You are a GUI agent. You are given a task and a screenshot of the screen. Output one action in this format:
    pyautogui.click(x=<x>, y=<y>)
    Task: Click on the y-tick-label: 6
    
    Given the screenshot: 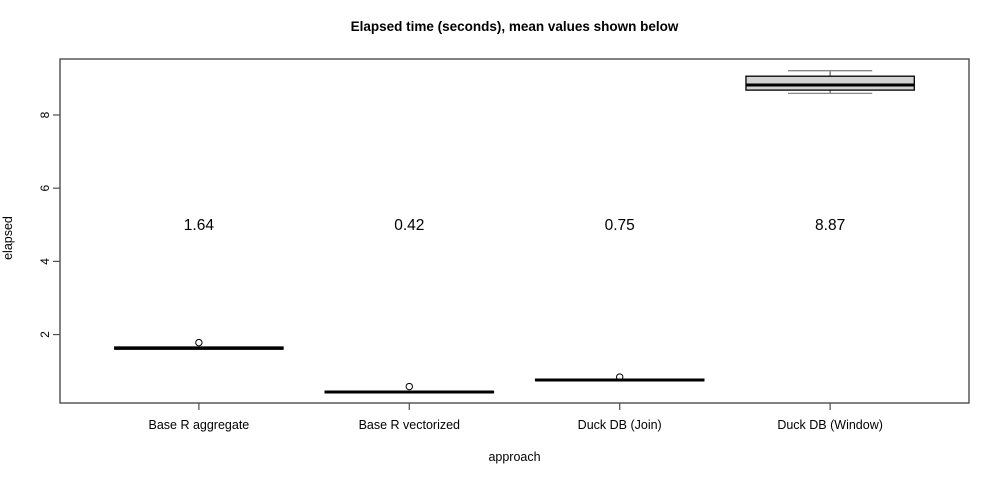 What is the action you would take?
    pyautogui.click(x=45, y=188)
    